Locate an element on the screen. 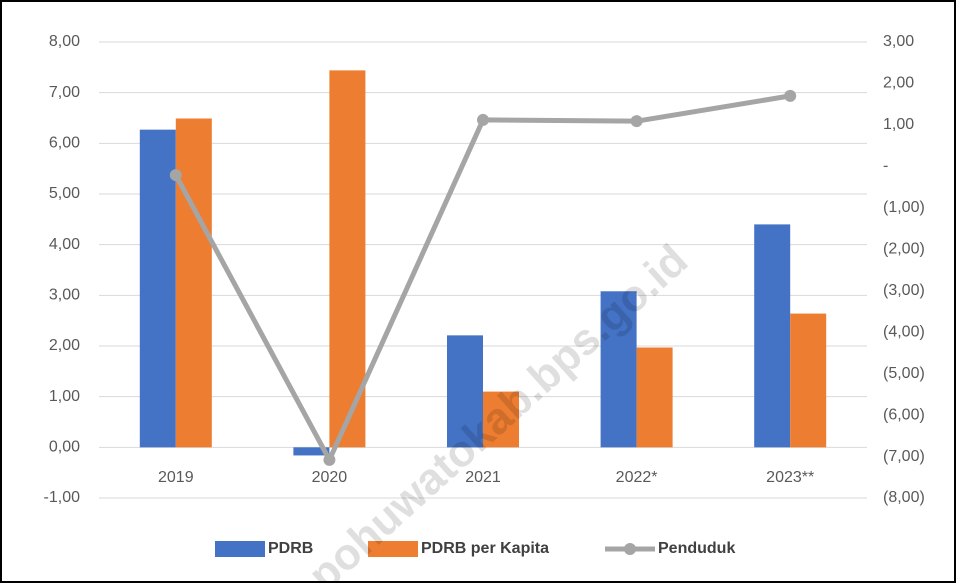 The height and width of the screenshot is (583, 956). x-tick-label: 2022* is located at coordinates (637, 477).